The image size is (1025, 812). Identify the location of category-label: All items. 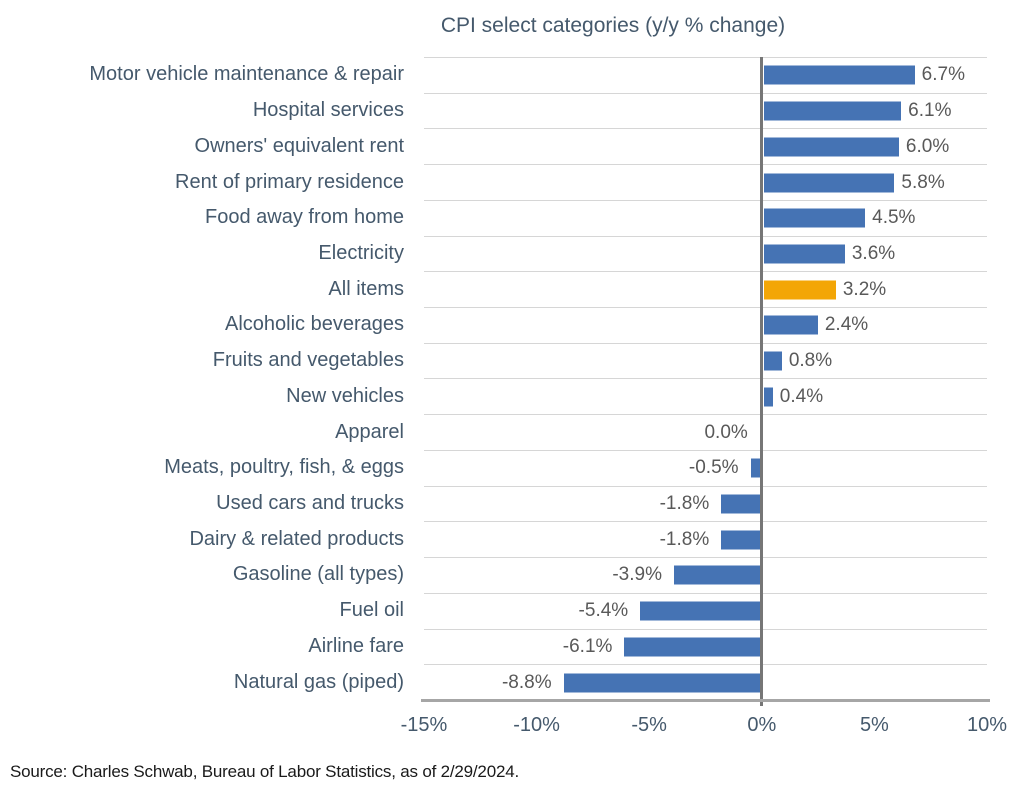
(366, 288).